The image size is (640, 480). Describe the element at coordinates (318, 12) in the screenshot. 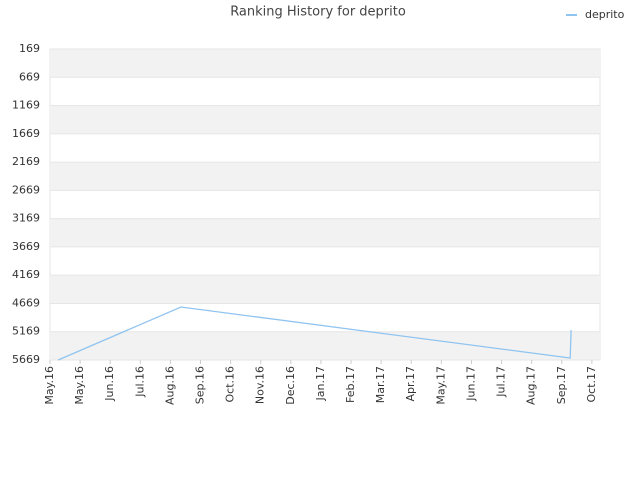

I see `chart-title: Ranking History for deprito` at that location.